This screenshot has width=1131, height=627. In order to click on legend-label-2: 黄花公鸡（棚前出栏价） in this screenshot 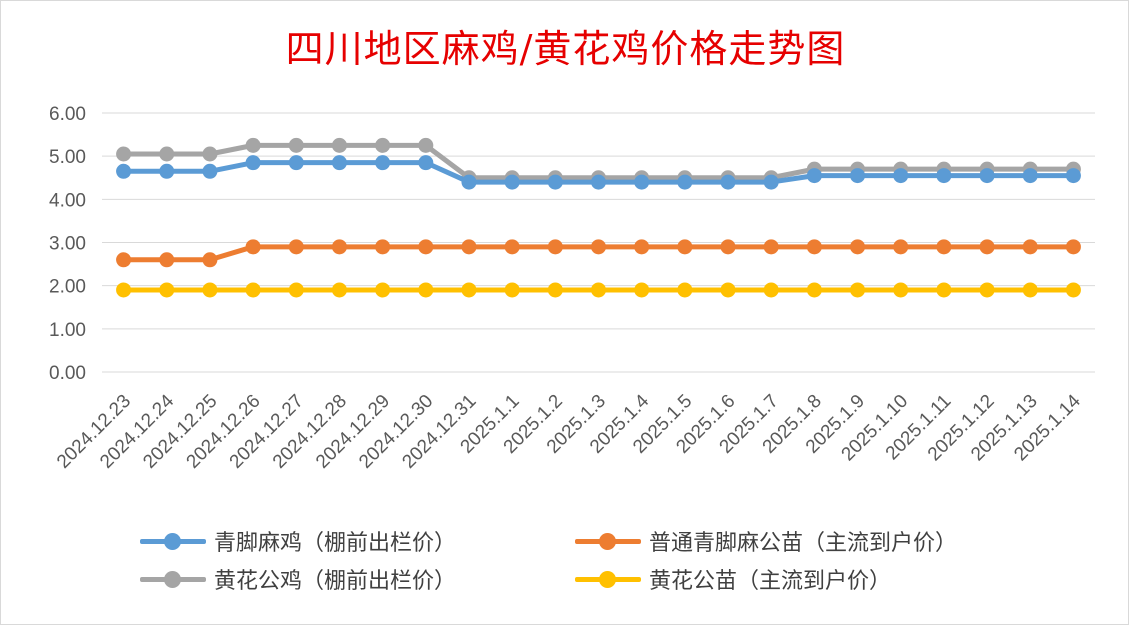, I will do `click(335, 581)`.